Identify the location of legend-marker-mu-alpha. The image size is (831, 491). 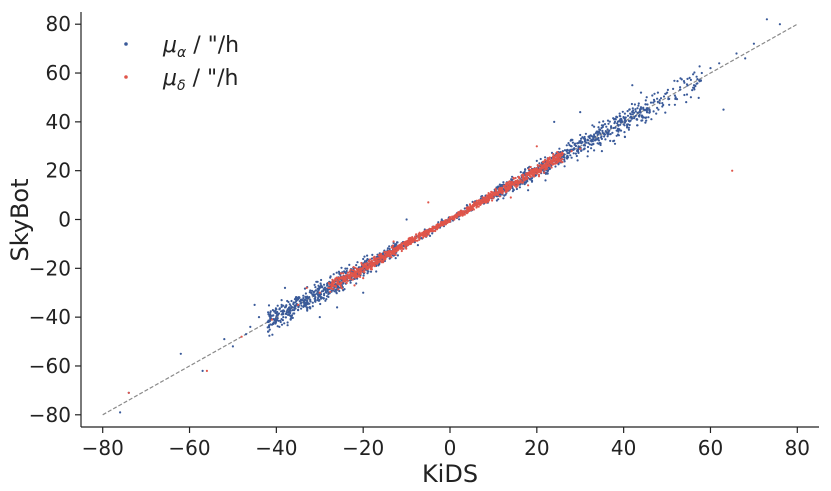
(126, 44).